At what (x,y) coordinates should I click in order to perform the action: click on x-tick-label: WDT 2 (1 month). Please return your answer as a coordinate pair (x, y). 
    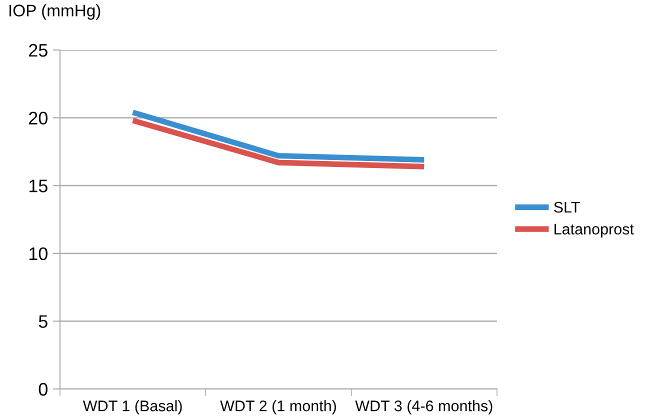
    Looking at the image, I should click on (278, 407).